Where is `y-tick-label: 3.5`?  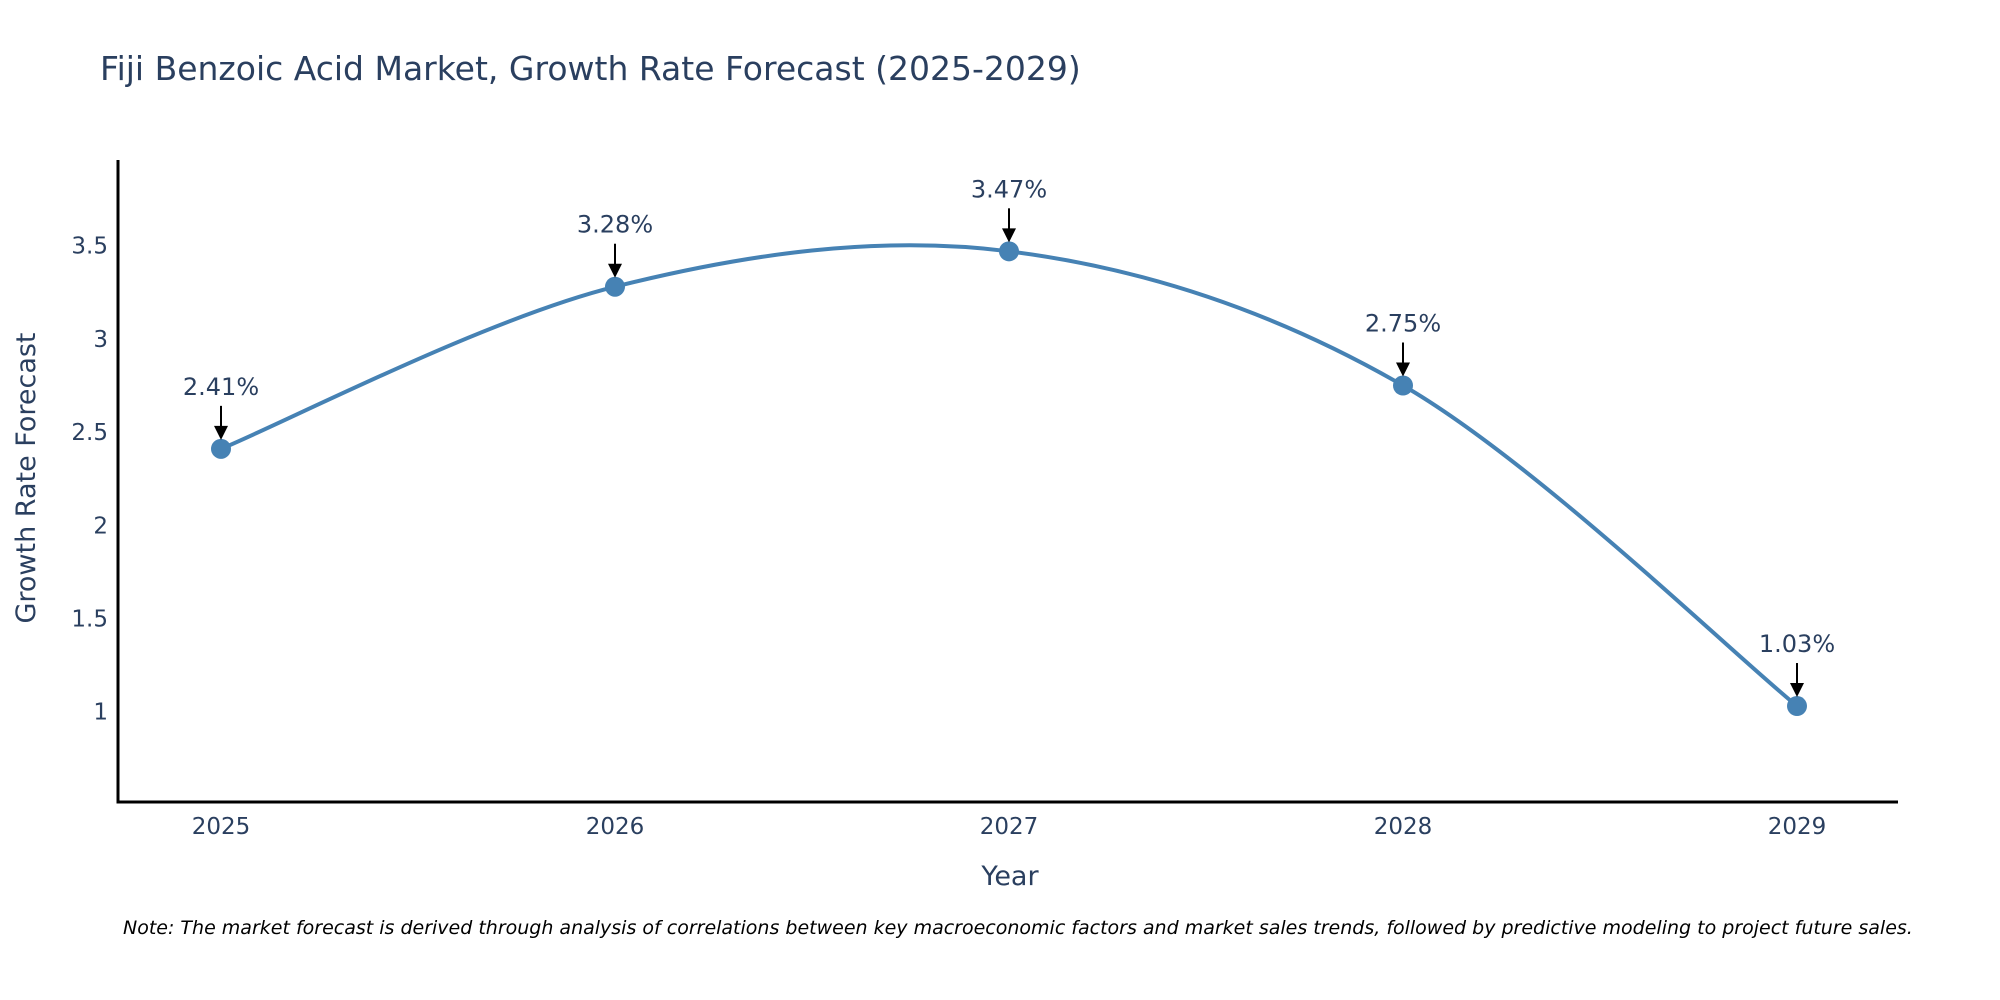 y-tick-label: 3.5 is located at coordinates (89, 247).